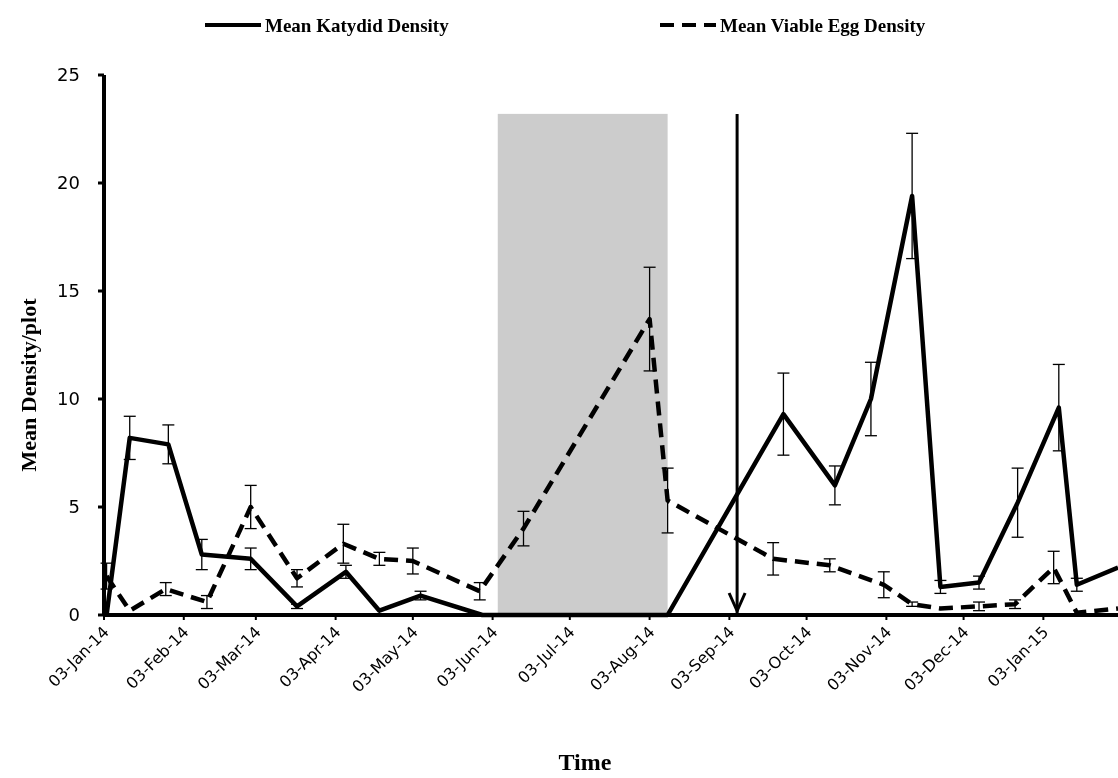 The width and height of the screenshot is (1118, 778). Describe the element at coordinates (68, 183) in the screenshot. I see `y-tick-label: 20` at that location.